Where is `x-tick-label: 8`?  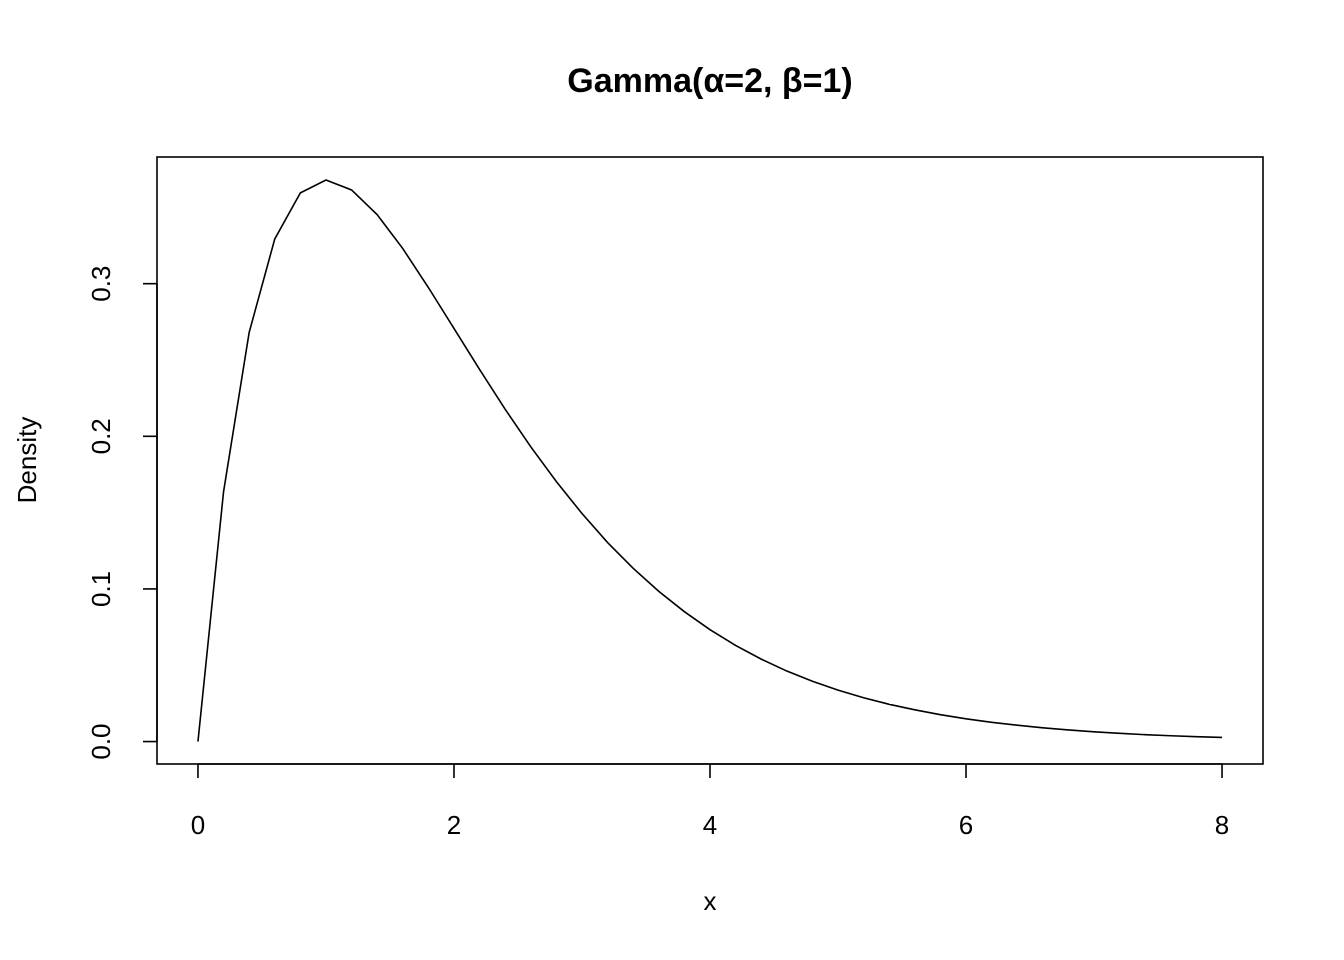 x-tick-label: 8 is located at coordinates (1222, 825).